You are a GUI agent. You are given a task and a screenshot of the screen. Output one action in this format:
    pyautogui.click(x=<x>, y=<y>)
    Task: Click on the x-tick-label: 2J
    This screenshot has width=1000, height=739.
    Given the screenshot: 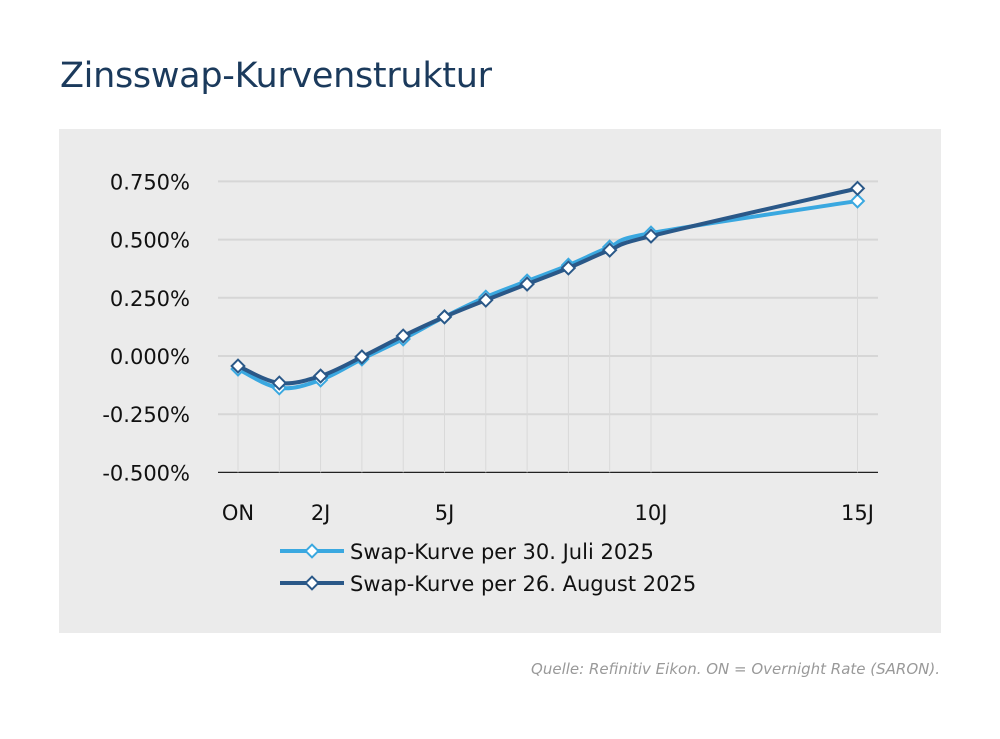 What is the action you would take?
    pyautogui.click(x=321, y=513)
    